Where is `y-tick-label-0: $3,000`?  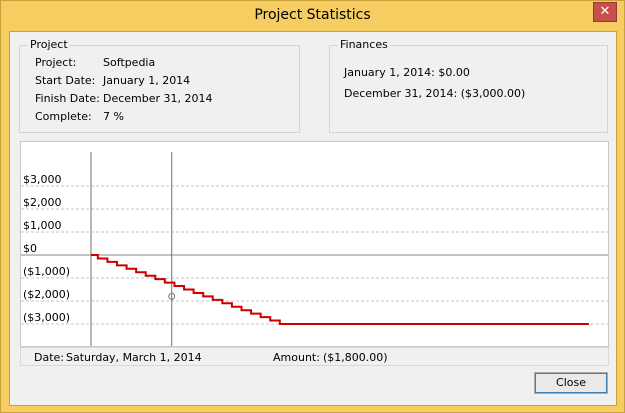
y-tick-label-0: $3,000 is located at coordinates (42, 179).